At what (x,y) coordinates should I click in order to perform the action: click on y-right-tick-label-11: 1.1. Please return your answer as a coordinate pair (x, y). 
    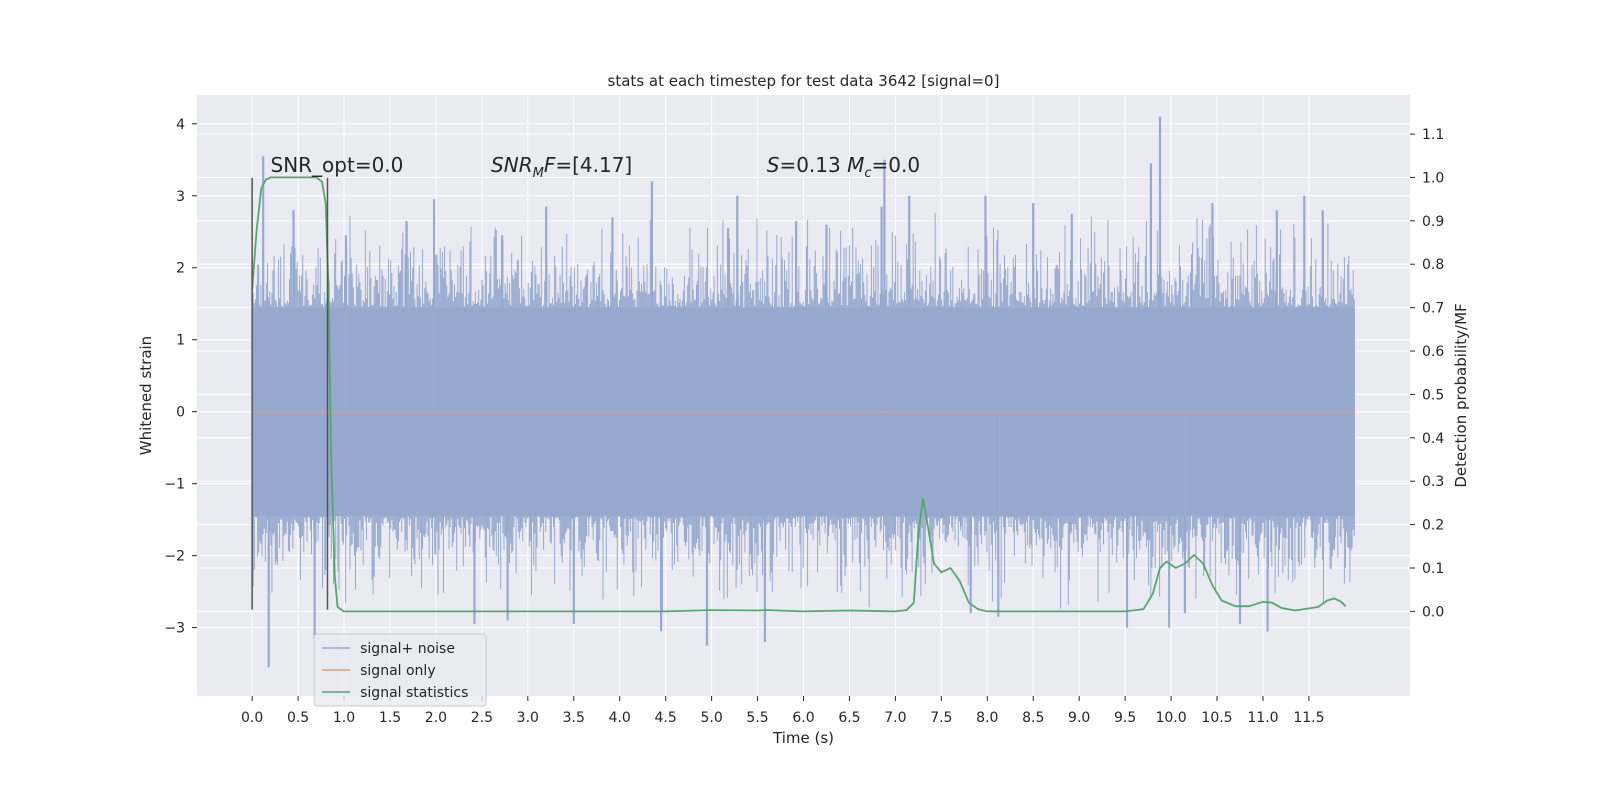
    Looking at the image, I should click on (1433, 135).